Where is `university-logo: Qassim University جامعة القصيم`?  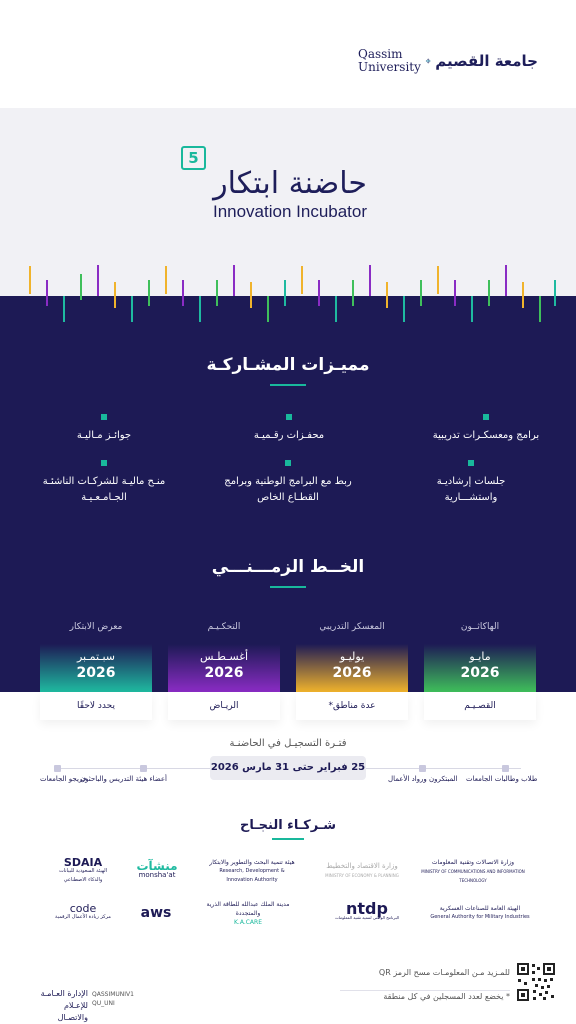 university-logo: Qassim University جامعة القصيم is located at coordinates (448, 61).